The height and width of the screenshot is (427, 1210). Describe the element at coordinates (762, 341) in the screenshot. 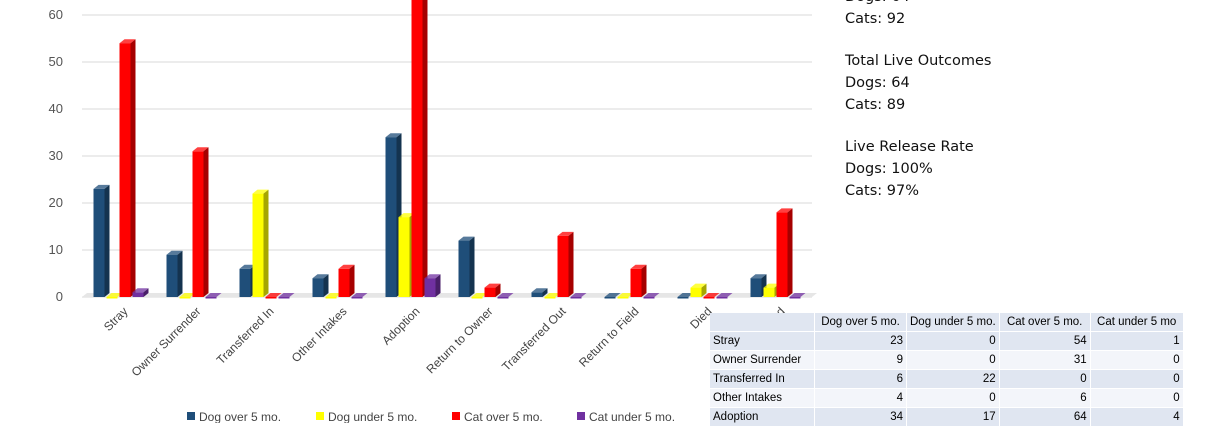

I see `row-label: Stray` at that location.